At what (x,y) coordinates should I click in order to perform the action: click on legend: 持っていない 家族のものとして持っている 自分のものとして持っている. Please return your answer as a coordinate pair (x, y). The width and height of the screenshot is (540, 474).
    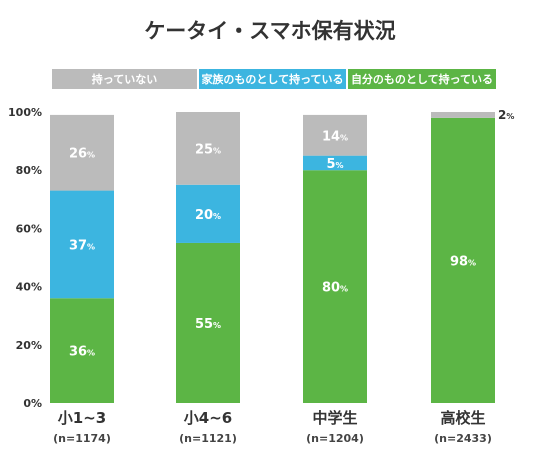
    Looking at the image, I should click on (274, 79).